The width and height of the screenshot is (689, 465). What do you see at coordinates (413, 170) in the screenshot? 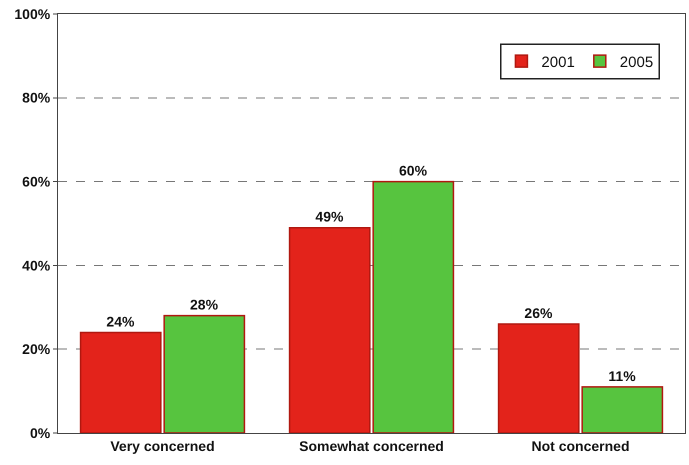
I see `data-label: 60%` at bounding box center [413, 170].